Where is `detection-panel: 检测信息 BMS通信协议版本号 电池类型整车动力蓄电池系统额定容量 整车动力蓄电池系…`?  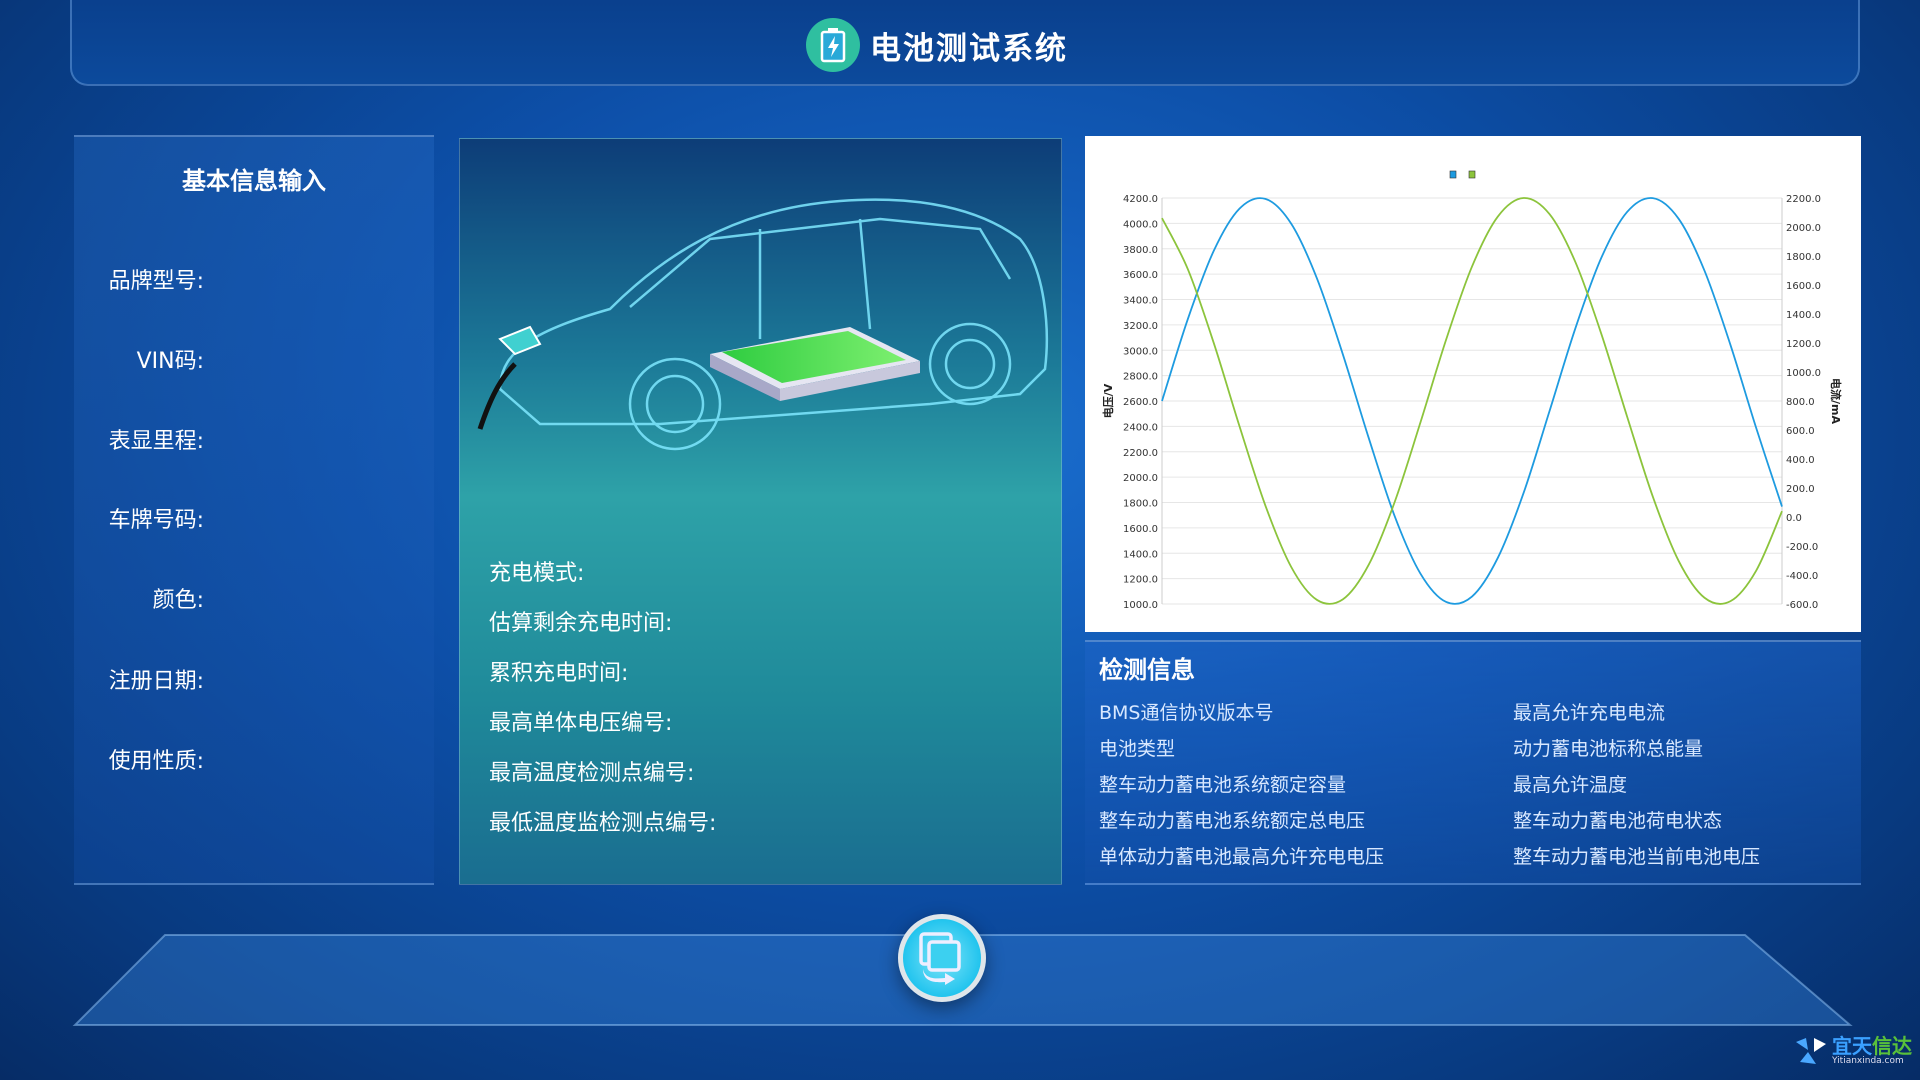
detection-panel: 检测信息 BMS通信协议版本号 电池类型整车动力蓄电池系统额定容量 整车动力蓄电池系… is located at coordinates (1473, 762).